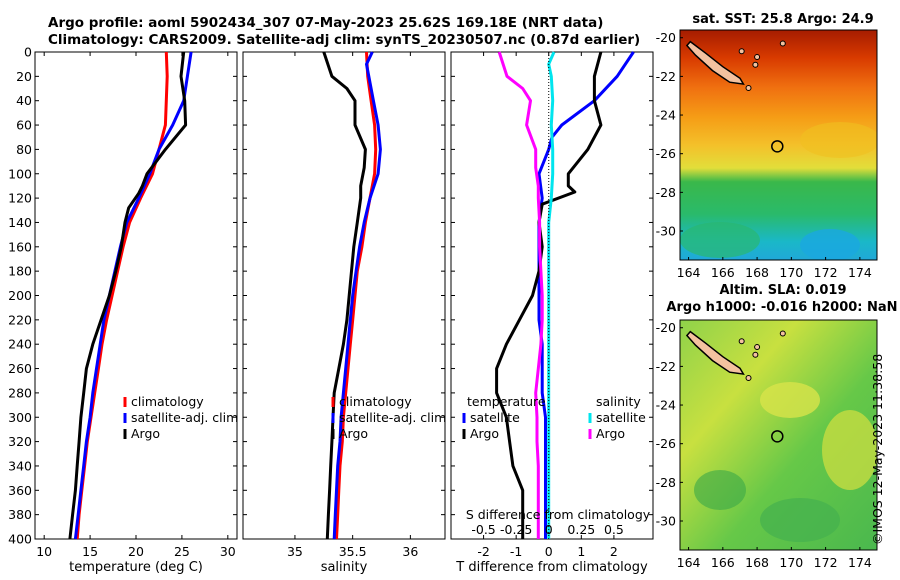 Image resolution: width=900 pixels, height=580 pixels. I want to click on y-tick-label: 260, so click(20, 368).